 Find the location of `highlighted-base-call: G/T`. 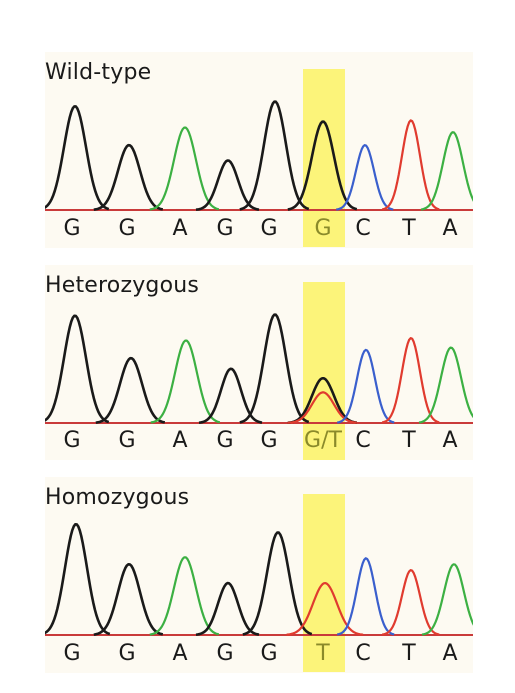

highlighted-base-call: G/T is located at coordinates (323, 440).